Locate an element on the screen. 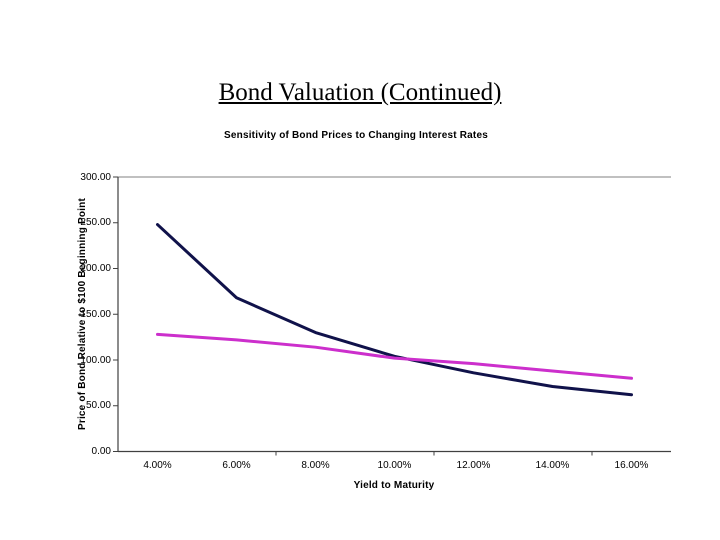 This screenshot has width=720, height=540. x-tick-label: 12.00% is located at coordinates (473, 465).